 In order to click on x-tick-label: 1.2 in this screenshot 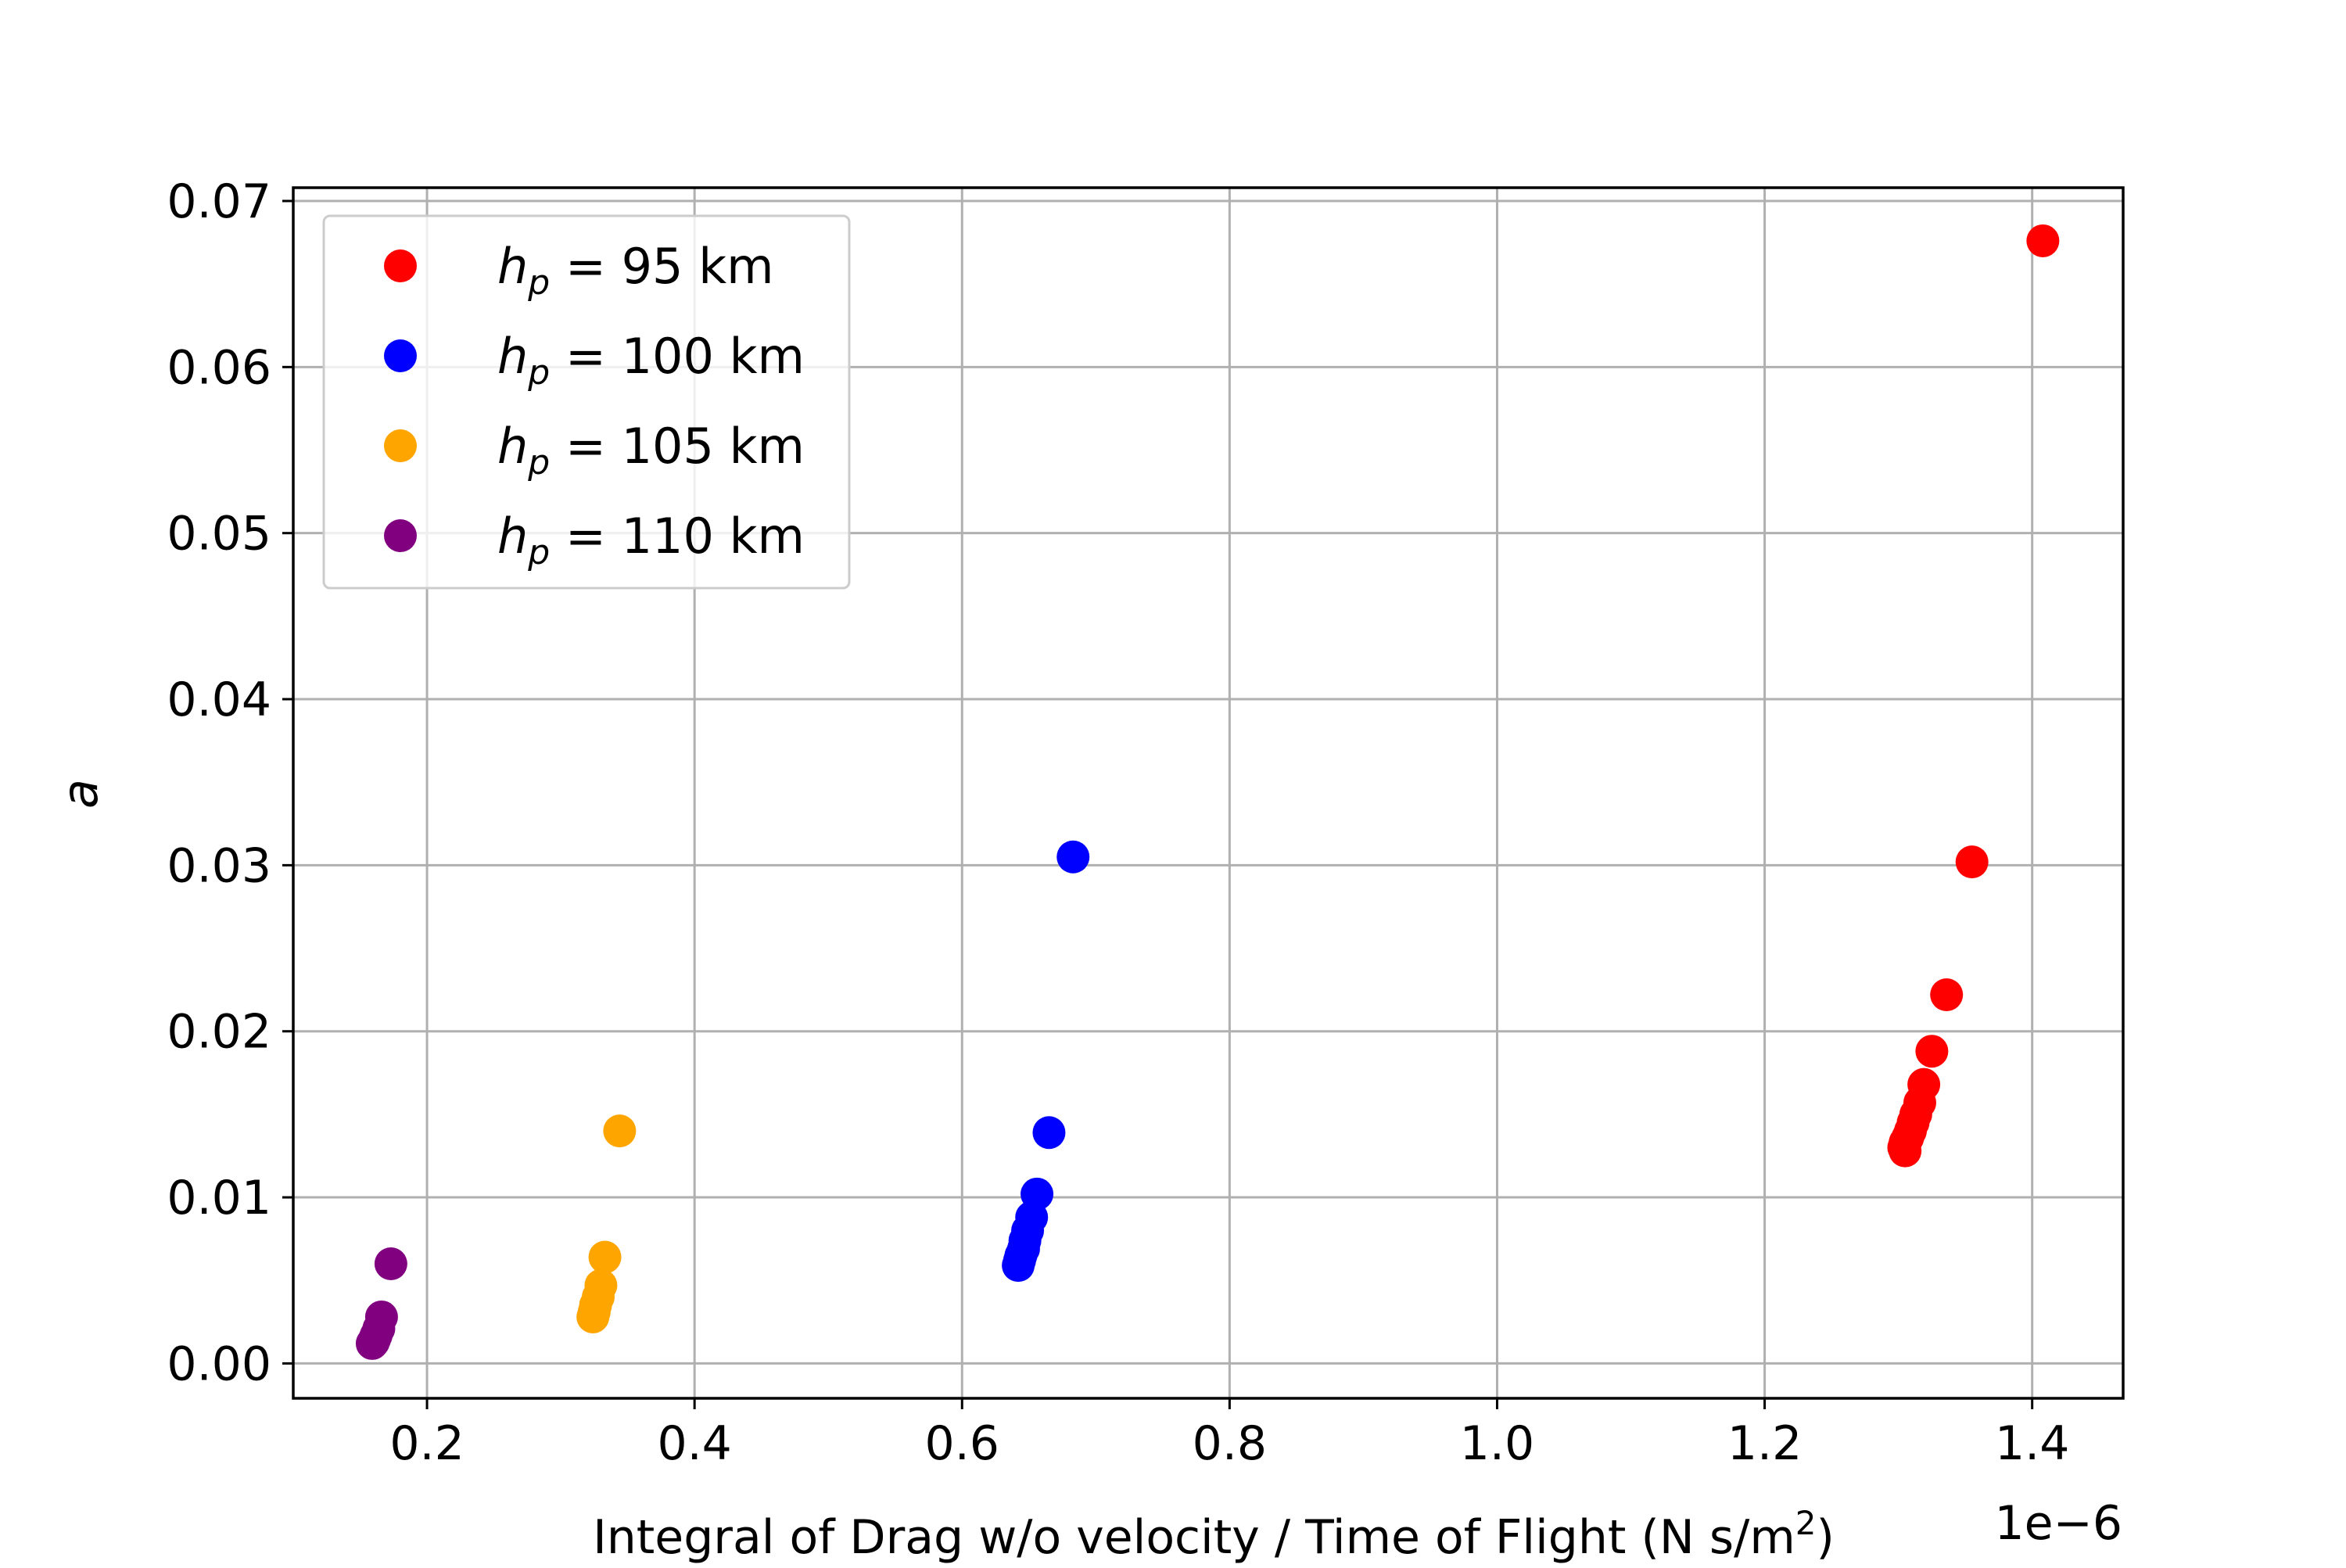, I will do `click(1764, 1443)`.